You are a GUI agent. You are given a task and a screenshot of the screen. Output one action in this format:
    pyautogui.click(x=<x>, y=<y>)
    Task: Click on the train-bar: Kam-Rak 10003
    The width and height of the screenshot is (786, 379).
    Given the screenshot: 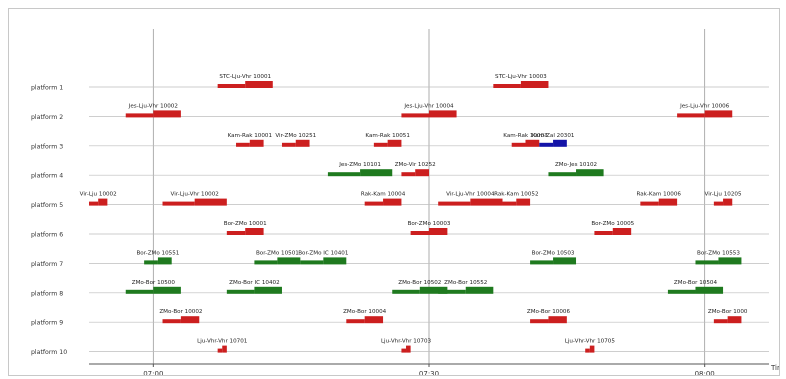 What is the action you would take?
    pyautogui.click(x=525, y=140)
    